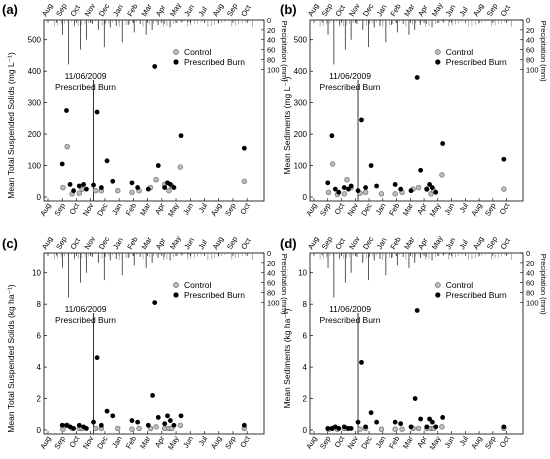 The image size is (550, 459). Describe the element at coordinates (269, 253) in the screenshot. I see `precip-tick-label: 0` at that location.